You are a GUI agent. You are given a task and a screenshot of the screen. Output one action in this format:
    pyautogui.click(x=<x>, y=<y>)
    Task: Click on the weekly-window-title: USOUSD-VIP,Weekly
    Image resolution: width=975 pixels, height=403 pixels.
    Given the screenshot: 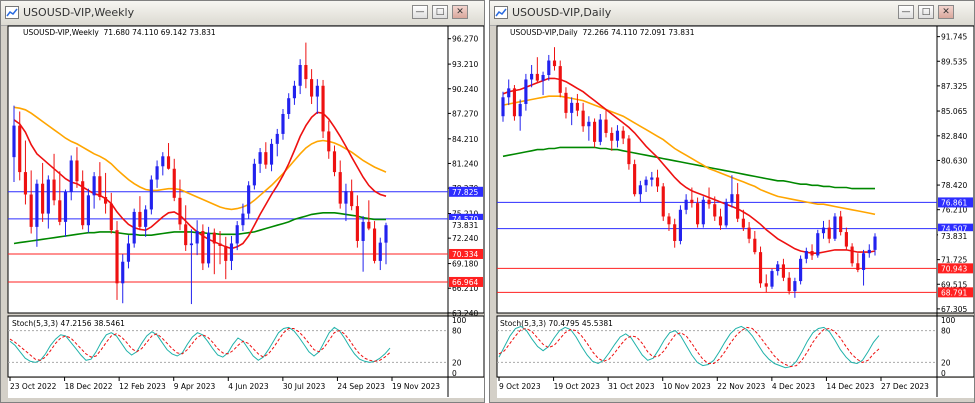 What is the action you would take?
    pyautogui.click(x=79, y=12)
    